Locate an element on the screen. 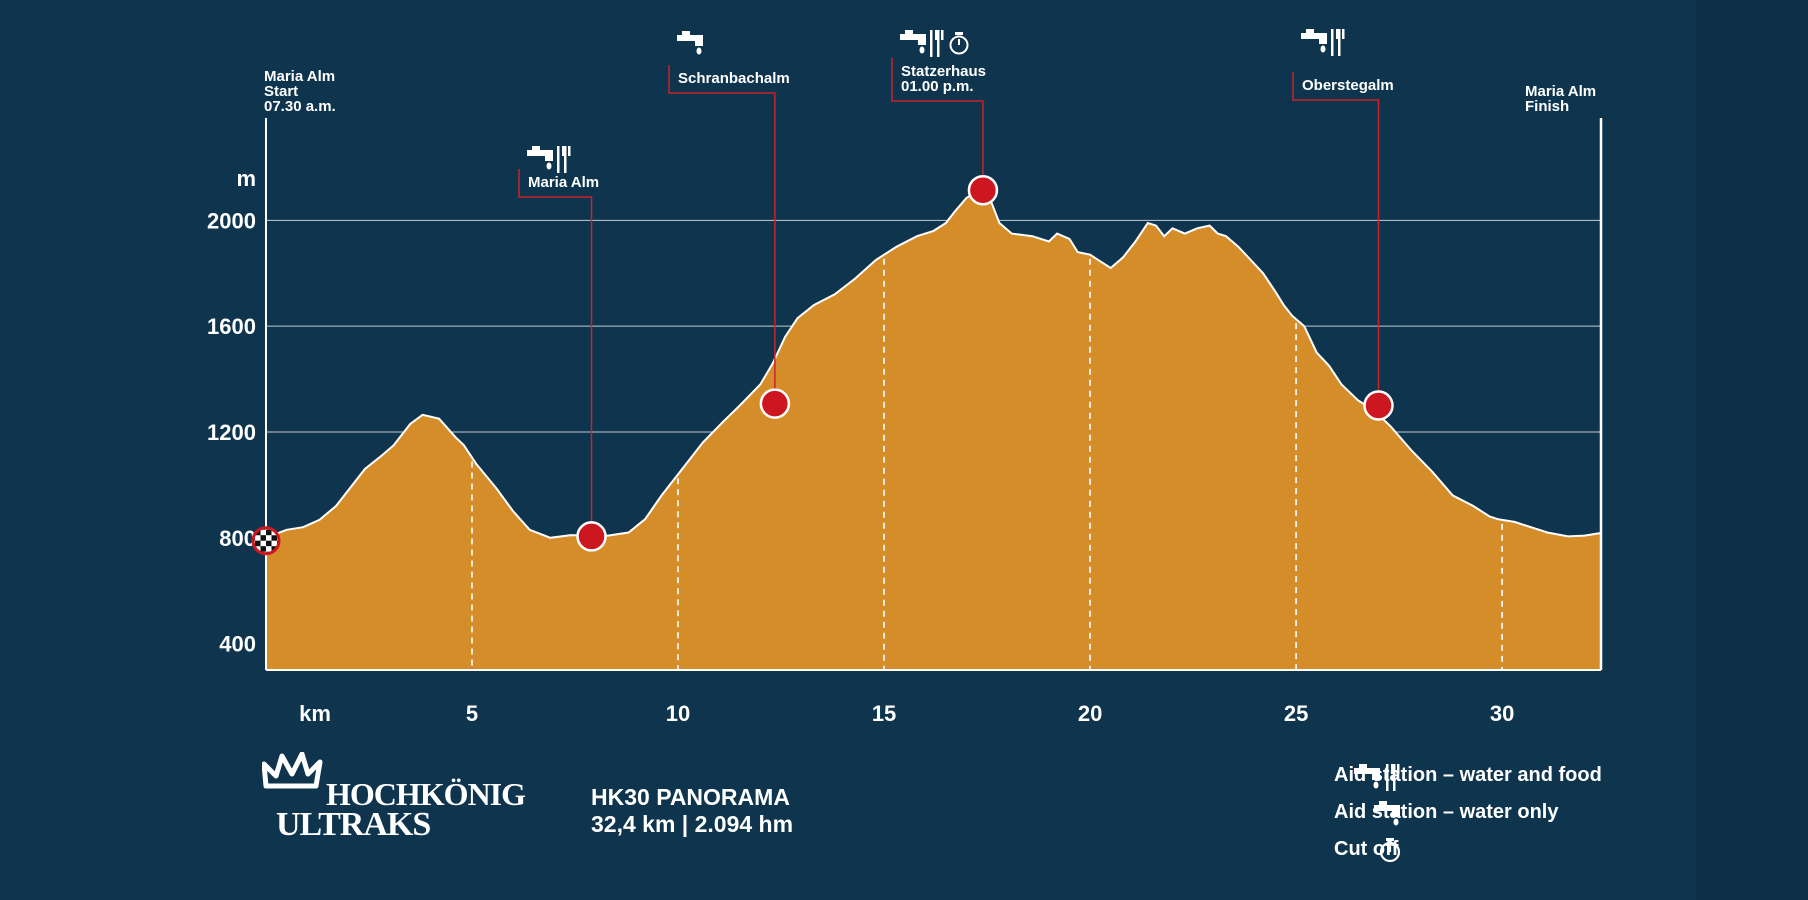 The image size is (1808, 900). legend-icons-water-only is located at coordinates (1387, 813).